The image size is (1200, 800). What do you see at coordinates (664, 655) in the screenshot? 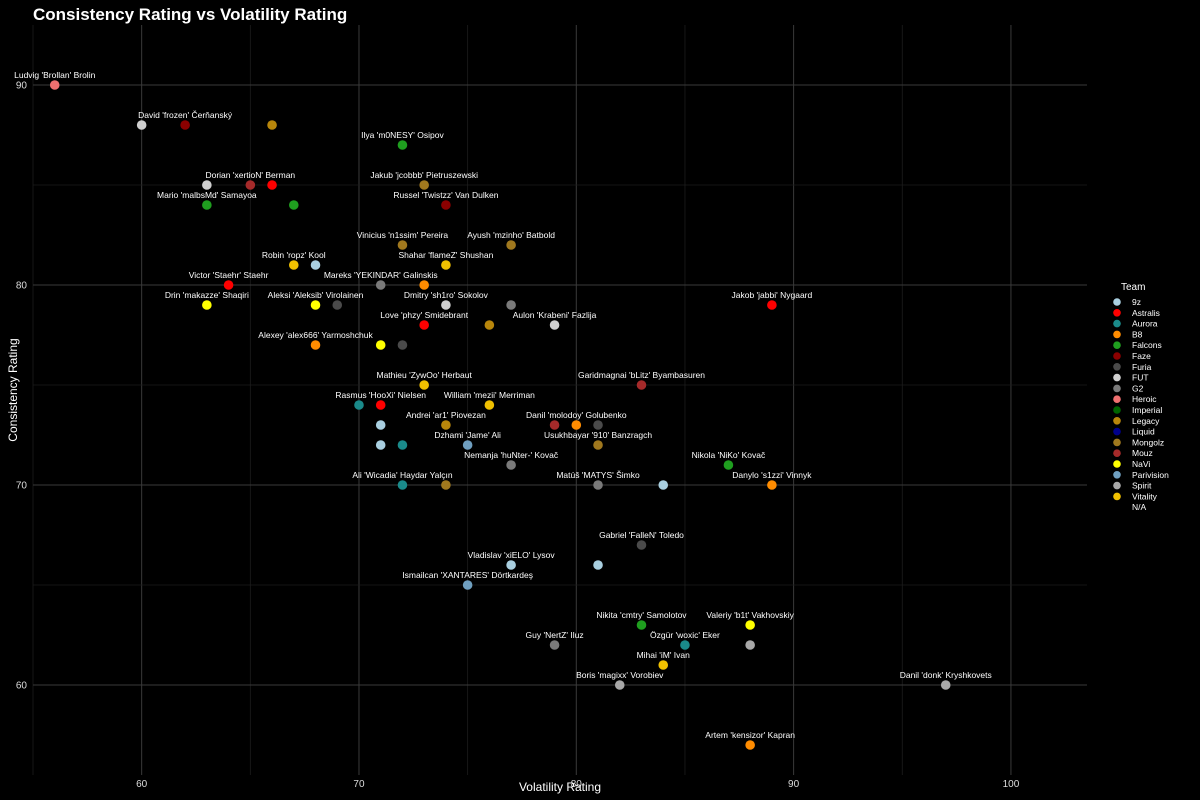
I see `data-label: Mihai 'iM' Ivan` at bounding box center [664, 655].